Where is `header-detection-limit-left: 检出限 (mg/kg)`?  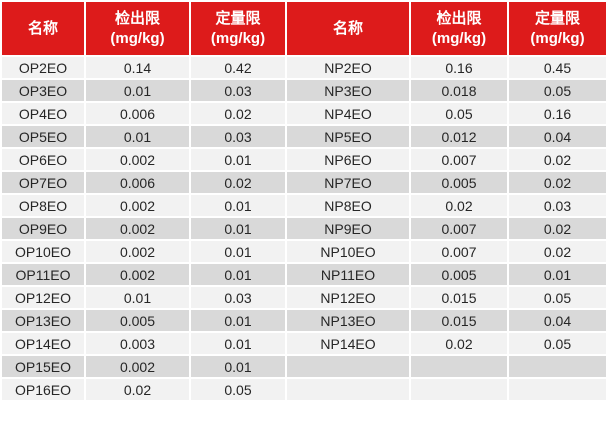 header-detection-limit-left: 检出限 (mg/kg) is located at coordinates (137, 28).